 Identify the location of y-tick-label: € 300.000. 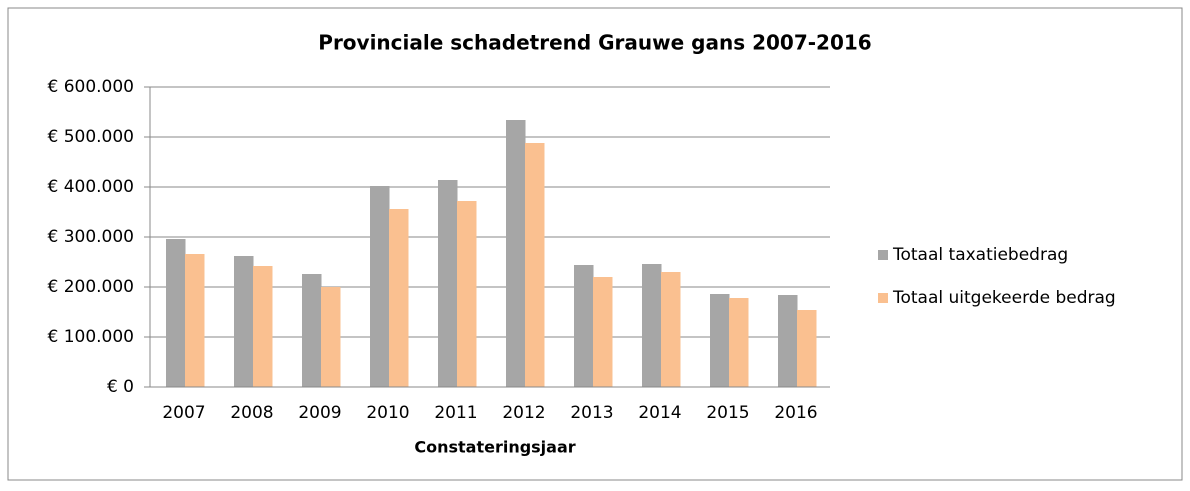
(90, 237).